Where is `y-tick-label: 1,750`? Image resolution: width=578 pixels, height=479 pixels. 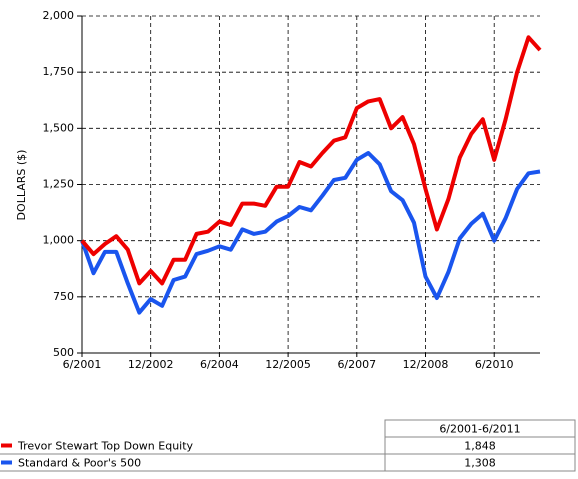 y-tick-label: 1,750 is located at coordinates (59, 71).